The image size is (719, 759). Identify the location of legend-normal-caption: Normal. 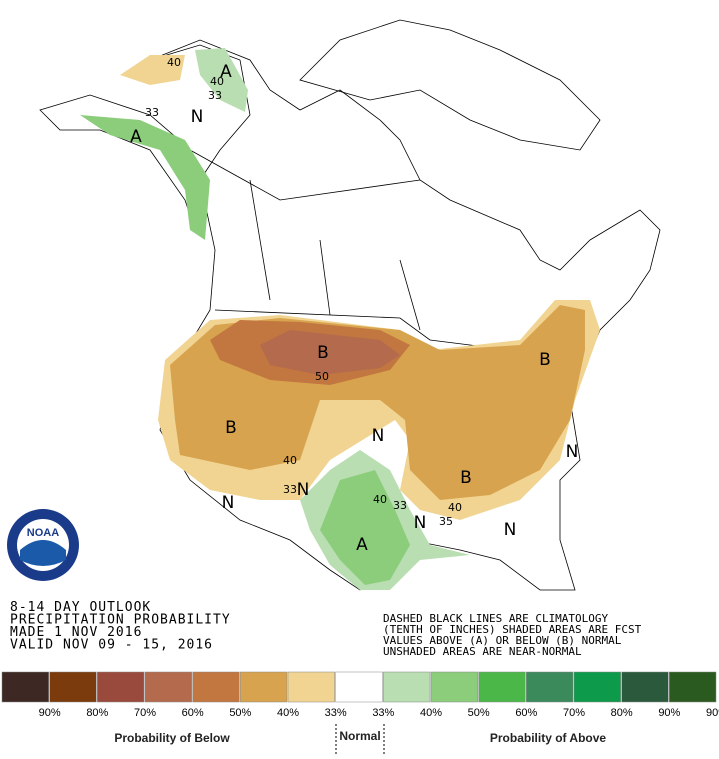
(359, 736).